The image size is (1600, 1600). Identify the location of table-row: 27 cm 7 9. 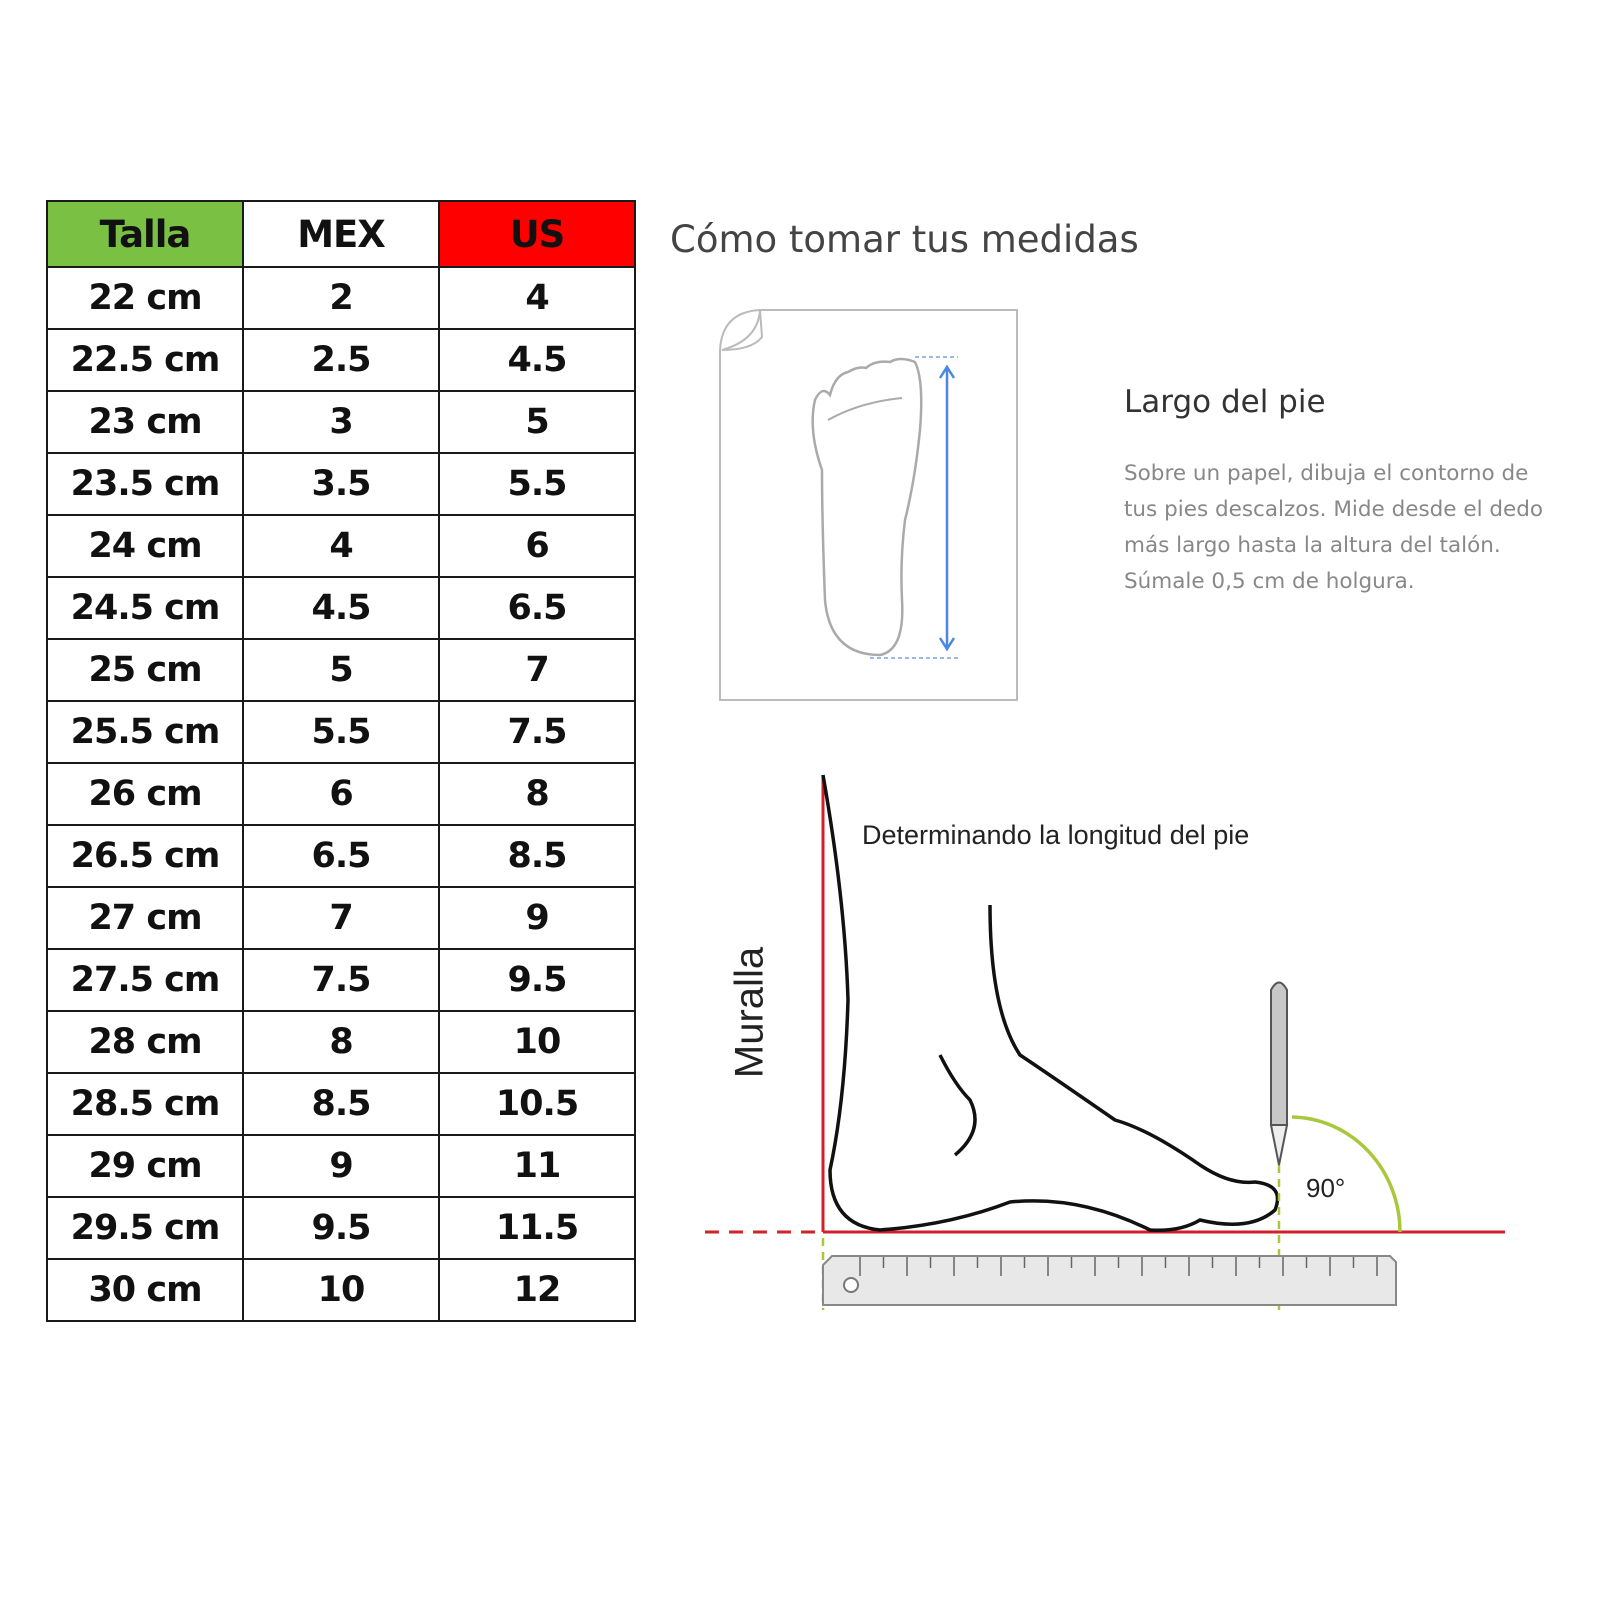
(341, 918).